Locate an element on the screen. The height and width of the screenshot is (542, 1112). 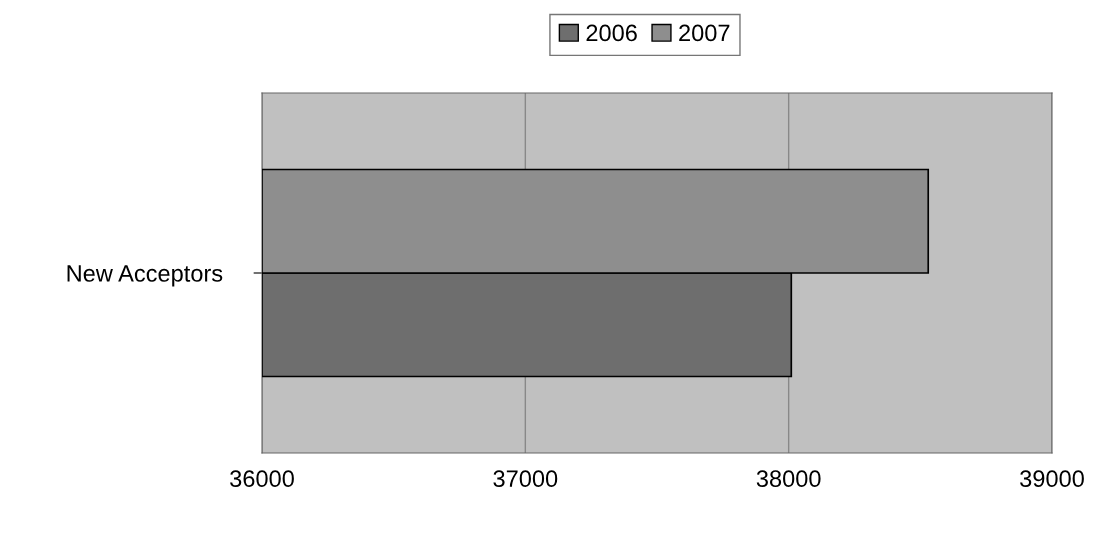
x-tick-label: 36000 is located at coordinates (262, 479).